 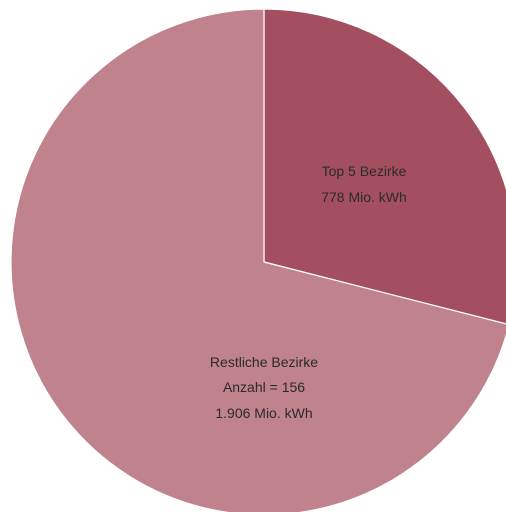 What do you see at coordinates (263, 413) in the screenshot?
I see `slice-label-rest-line3: 1.906 Mio. kWh` at bounding box center [263, 413].